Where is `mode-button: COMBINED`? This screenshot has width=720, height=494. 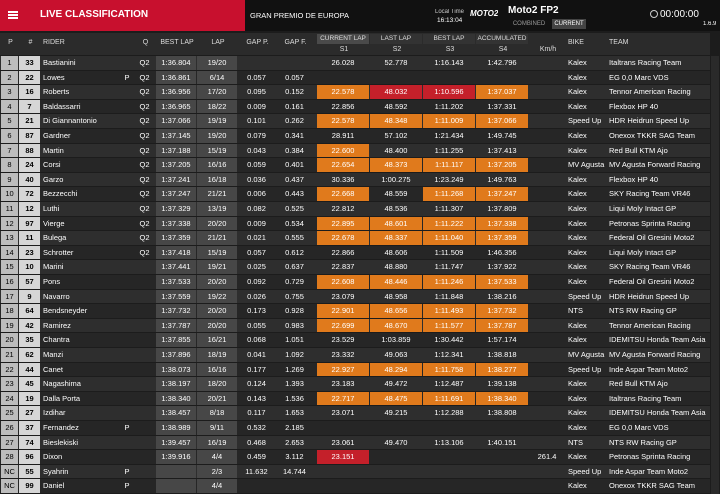
mode-button: COMBINED is located at coordinates (529, 24).